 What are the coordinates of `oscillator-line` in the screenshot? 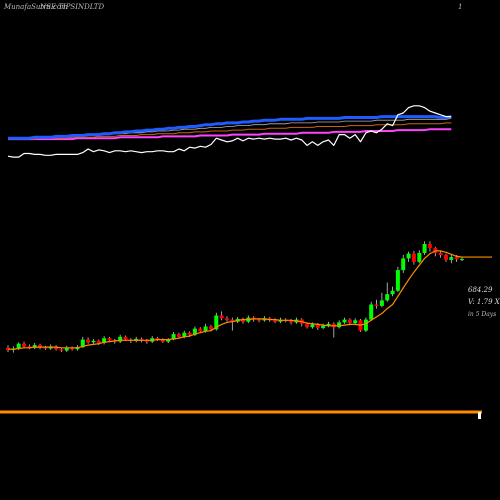 It's located at (229, 131).